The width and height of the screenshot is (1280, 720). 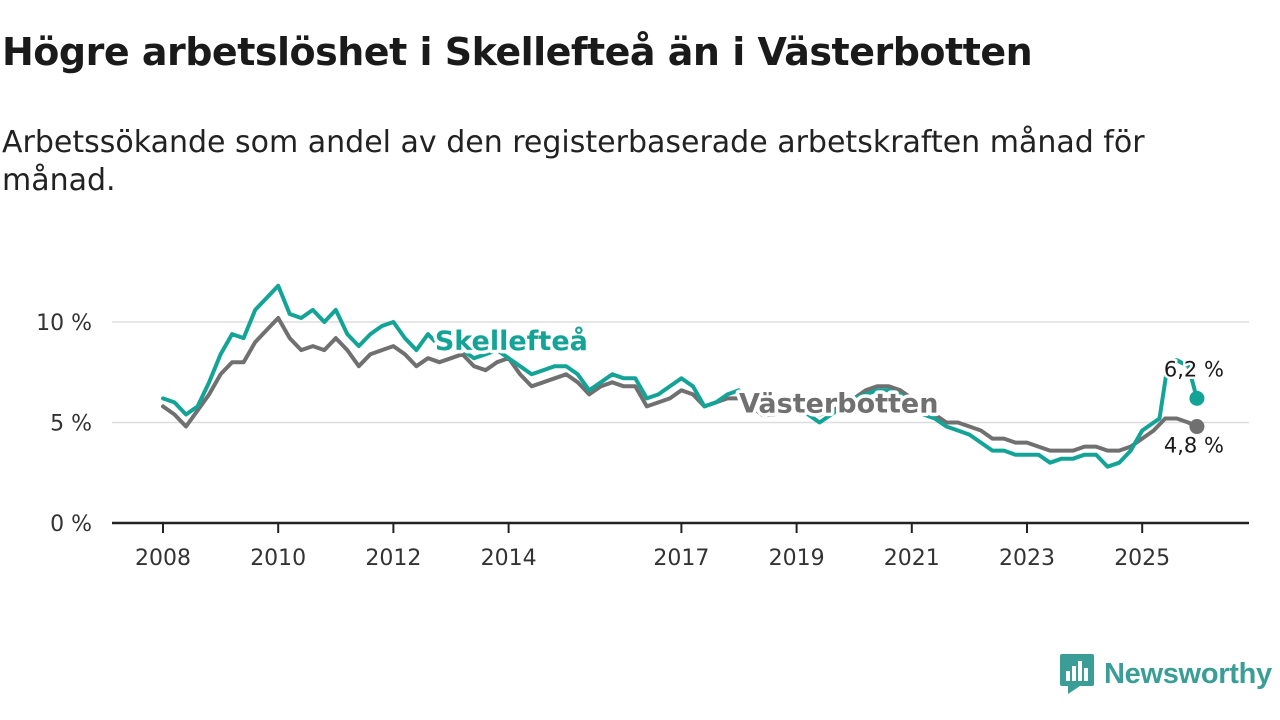 I want to click on end-dot-vasterbotten, so click(x=1197, y=427).